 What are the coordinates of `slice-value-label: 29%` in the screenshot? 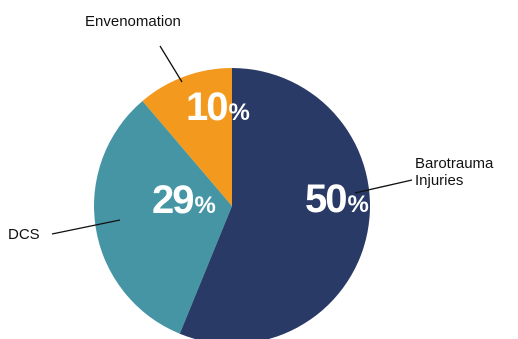 It's located at (184, 200).